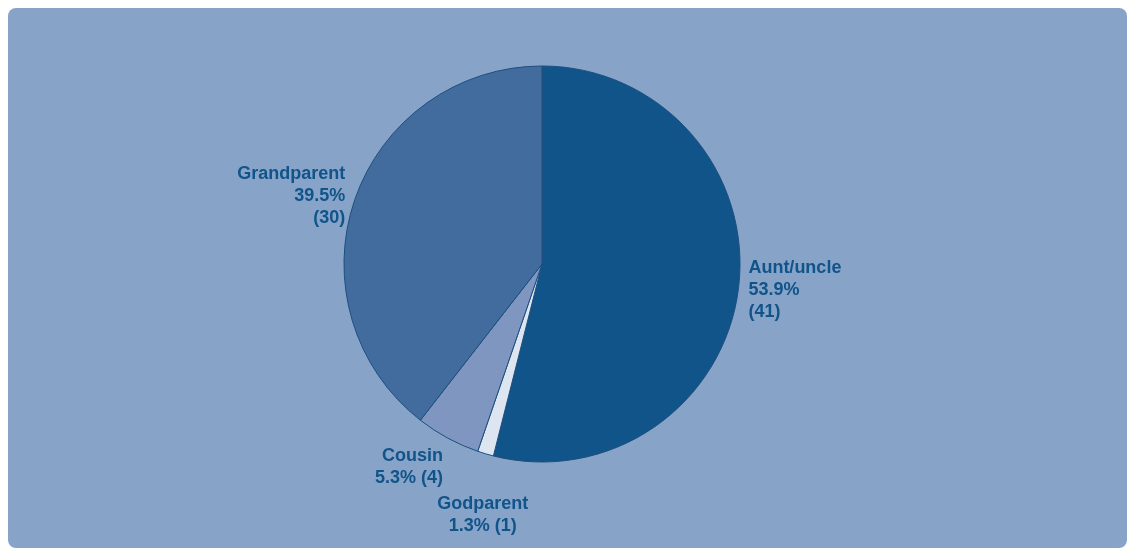 The image size is (1135, 551). Describe the element at coordinates (408, 476) in the screenshot. I see `data-label: 5.3% (4)` at that location.